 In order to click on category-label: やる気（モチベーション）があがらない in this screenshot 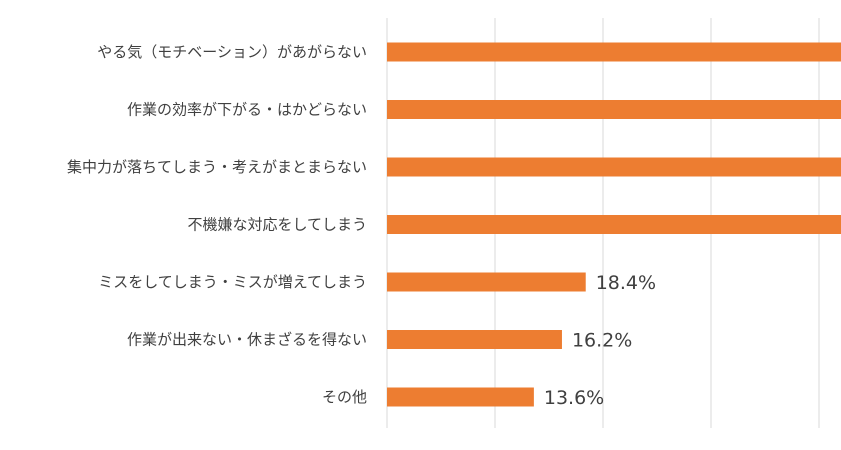, I will do `click(232, 52)`.